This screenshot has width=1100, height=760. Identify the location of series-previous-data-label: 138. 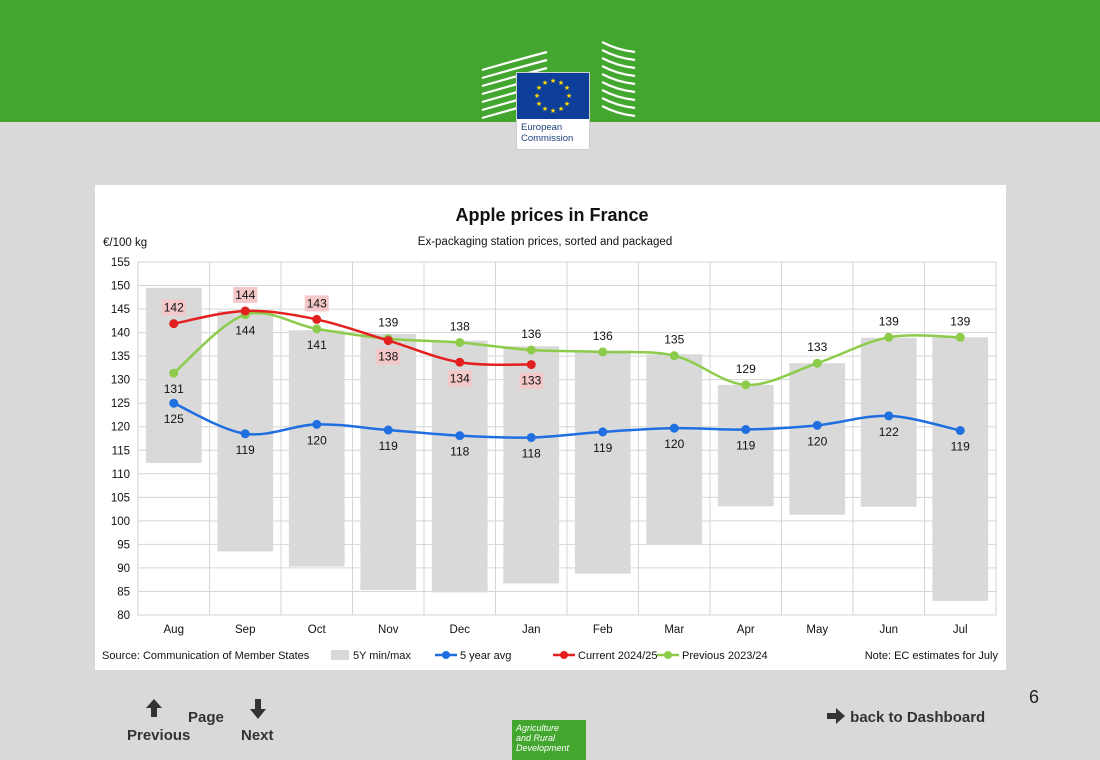
(460, 326).